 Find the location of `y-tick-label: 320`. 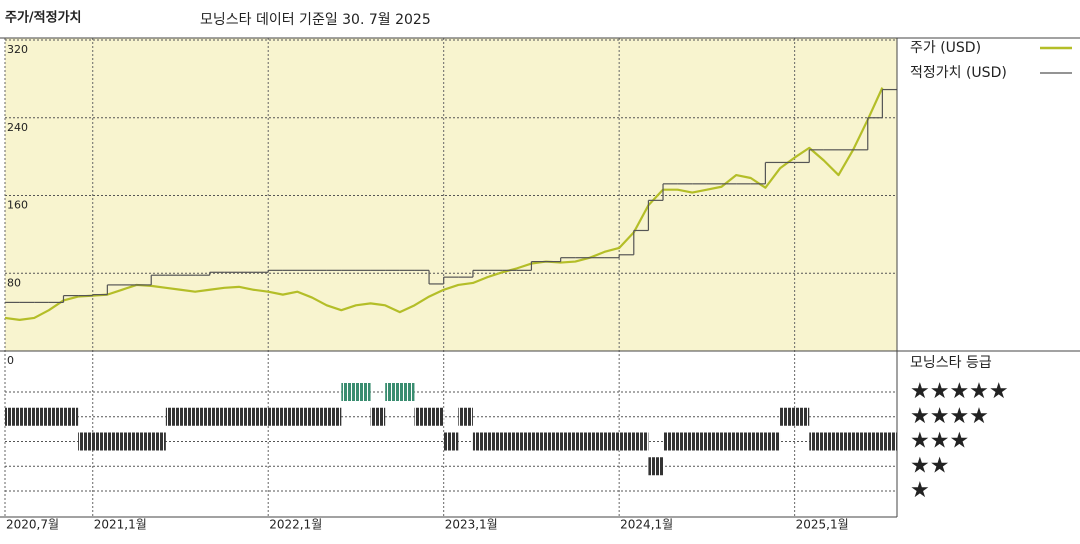

y-tick-label: 320 is located at coordinates (17, 49).